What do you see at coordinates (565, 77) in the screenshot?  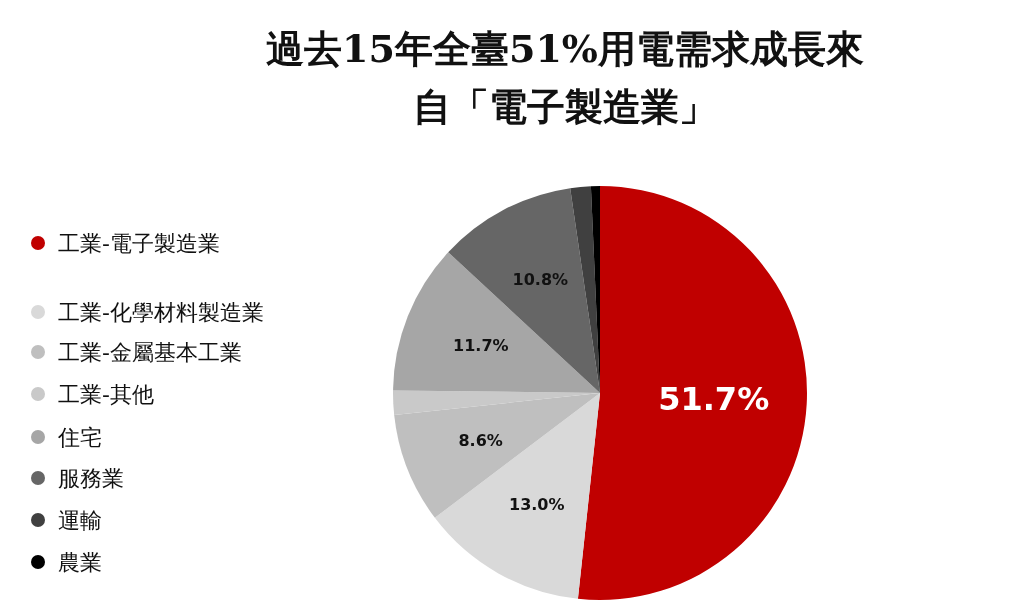 I see `chart-title: 過去15年全臺51%用電需求成長來自「電子製造業」` at bounding box center [565, 77].